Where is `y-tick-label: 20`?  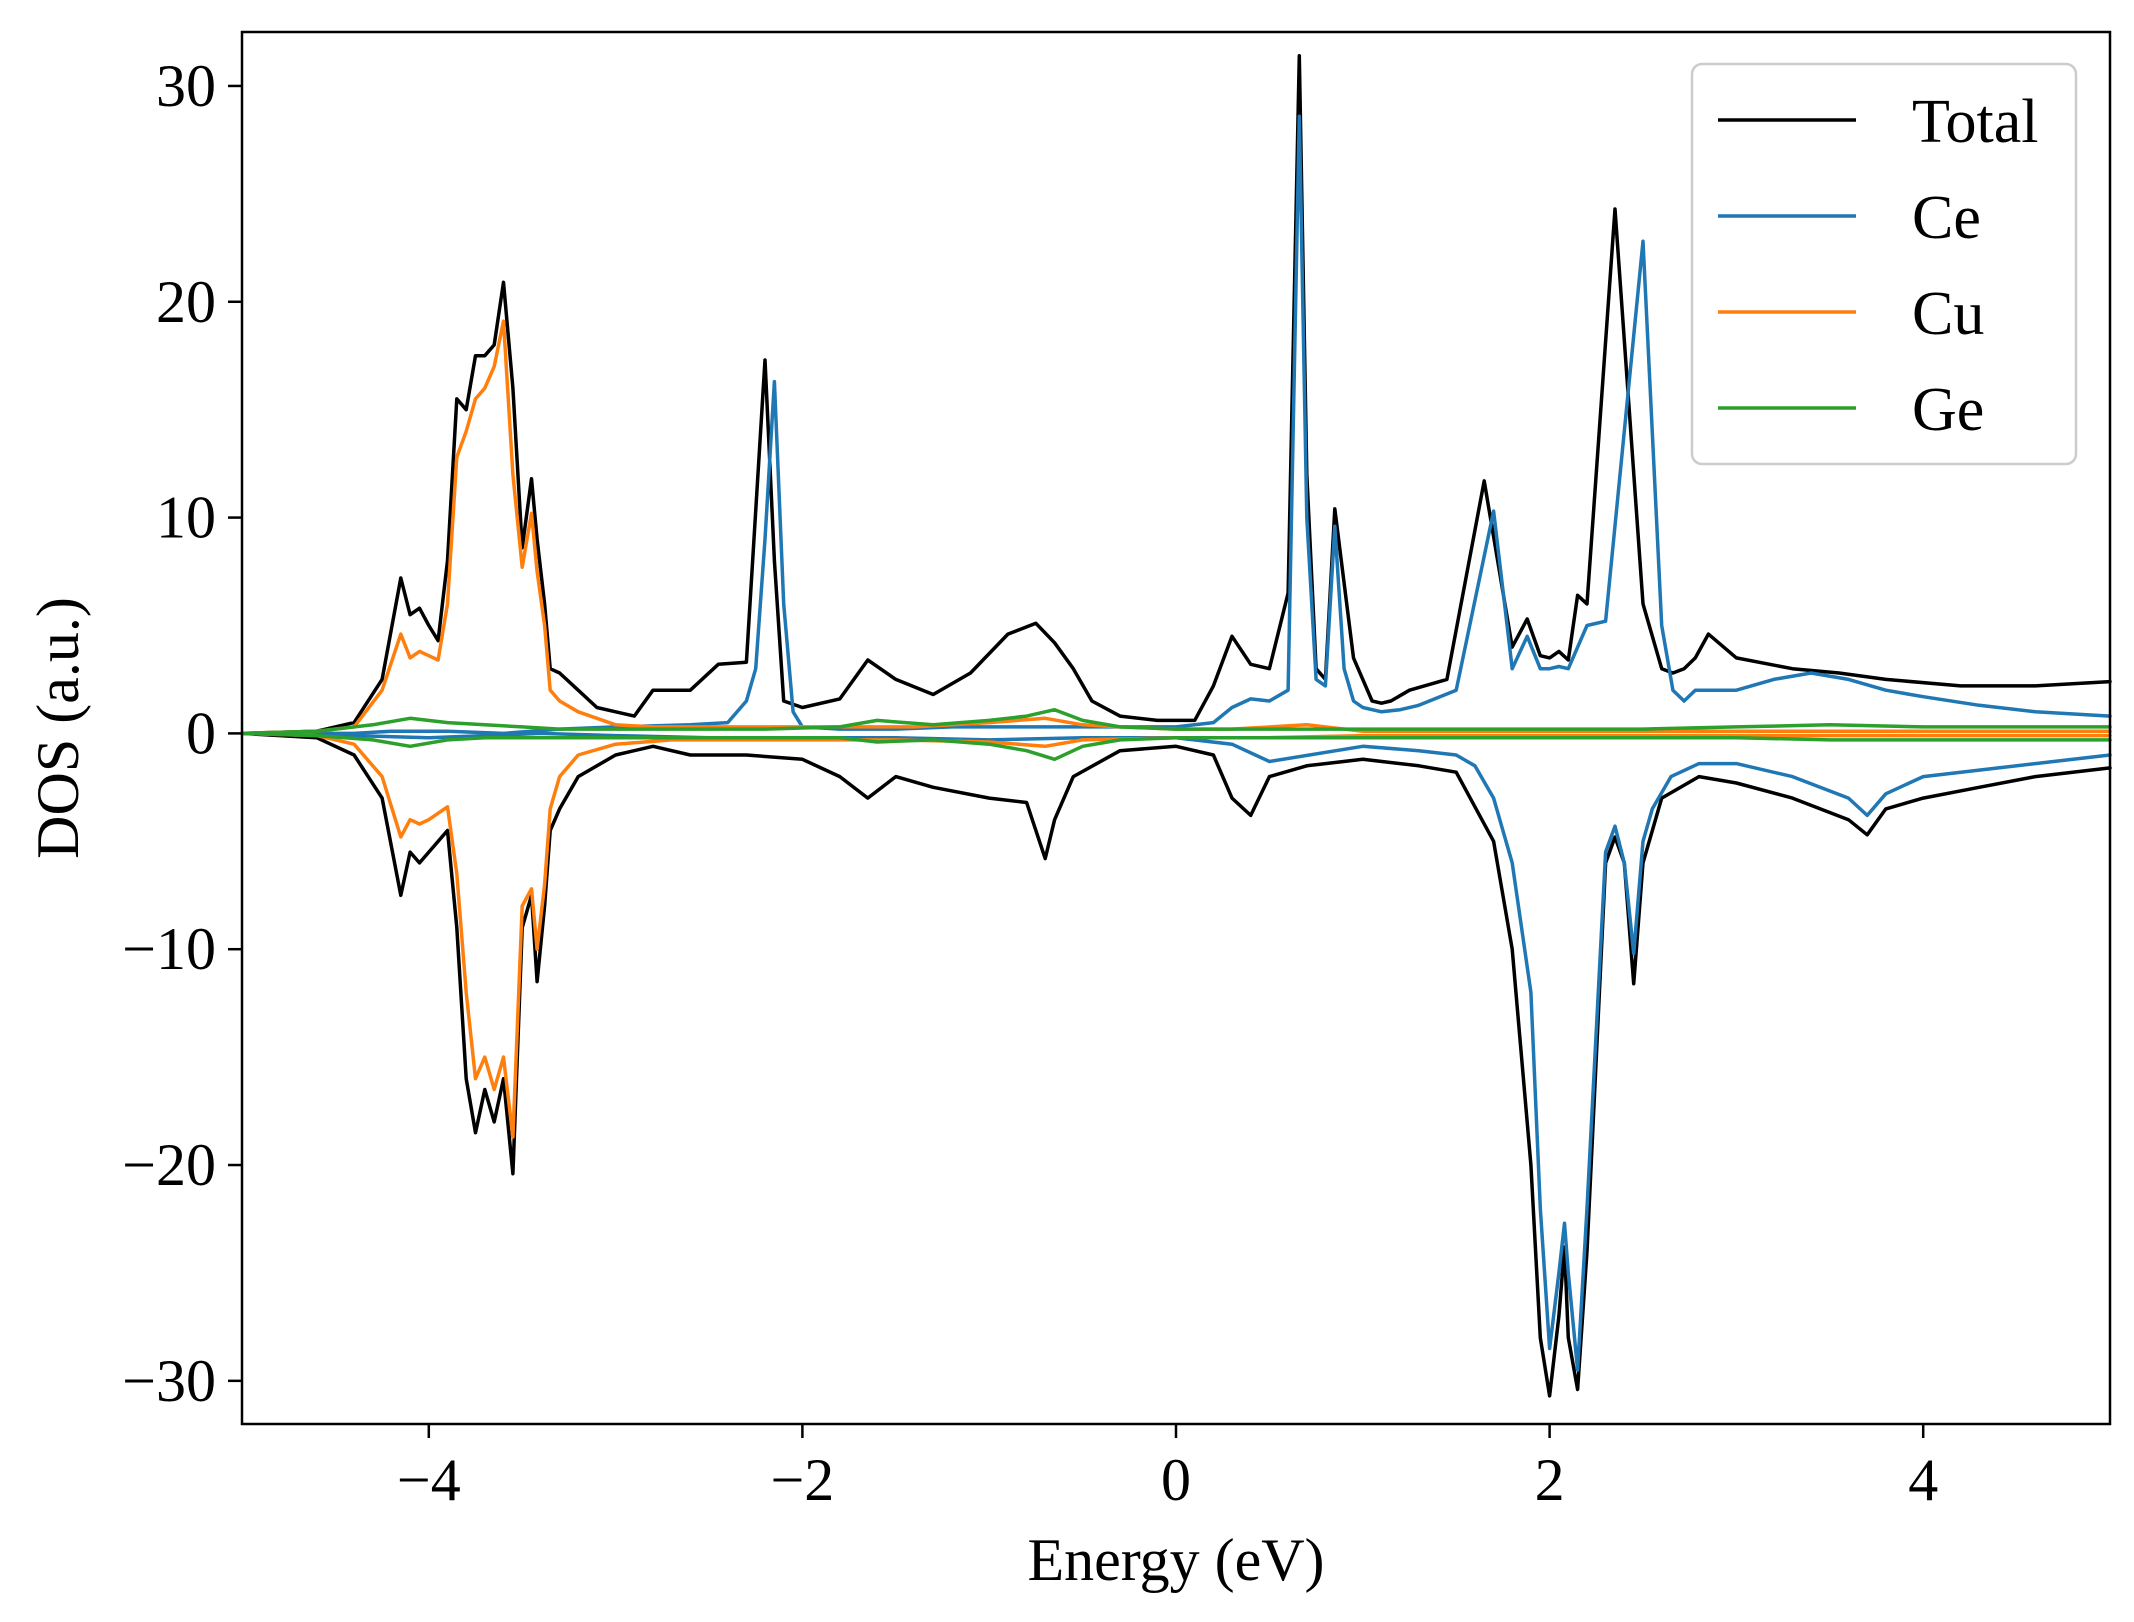
y-tick-label: 20 is located at coordinates (186, 302).